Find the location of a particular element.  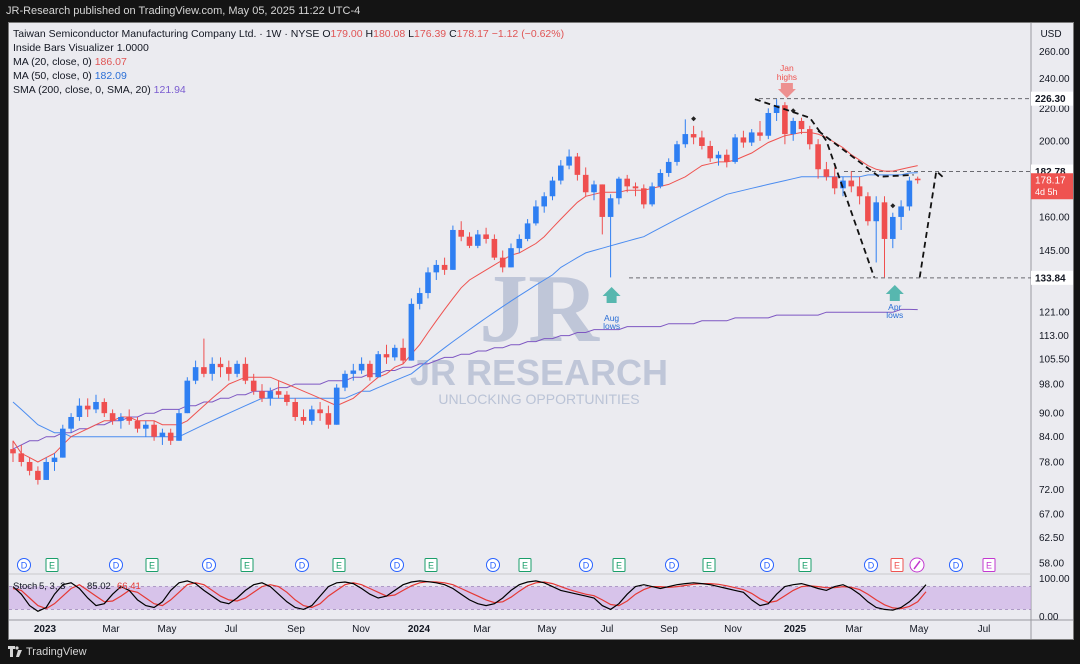

annotation-aug-lows: Aug is located at coordinates (611, 318).